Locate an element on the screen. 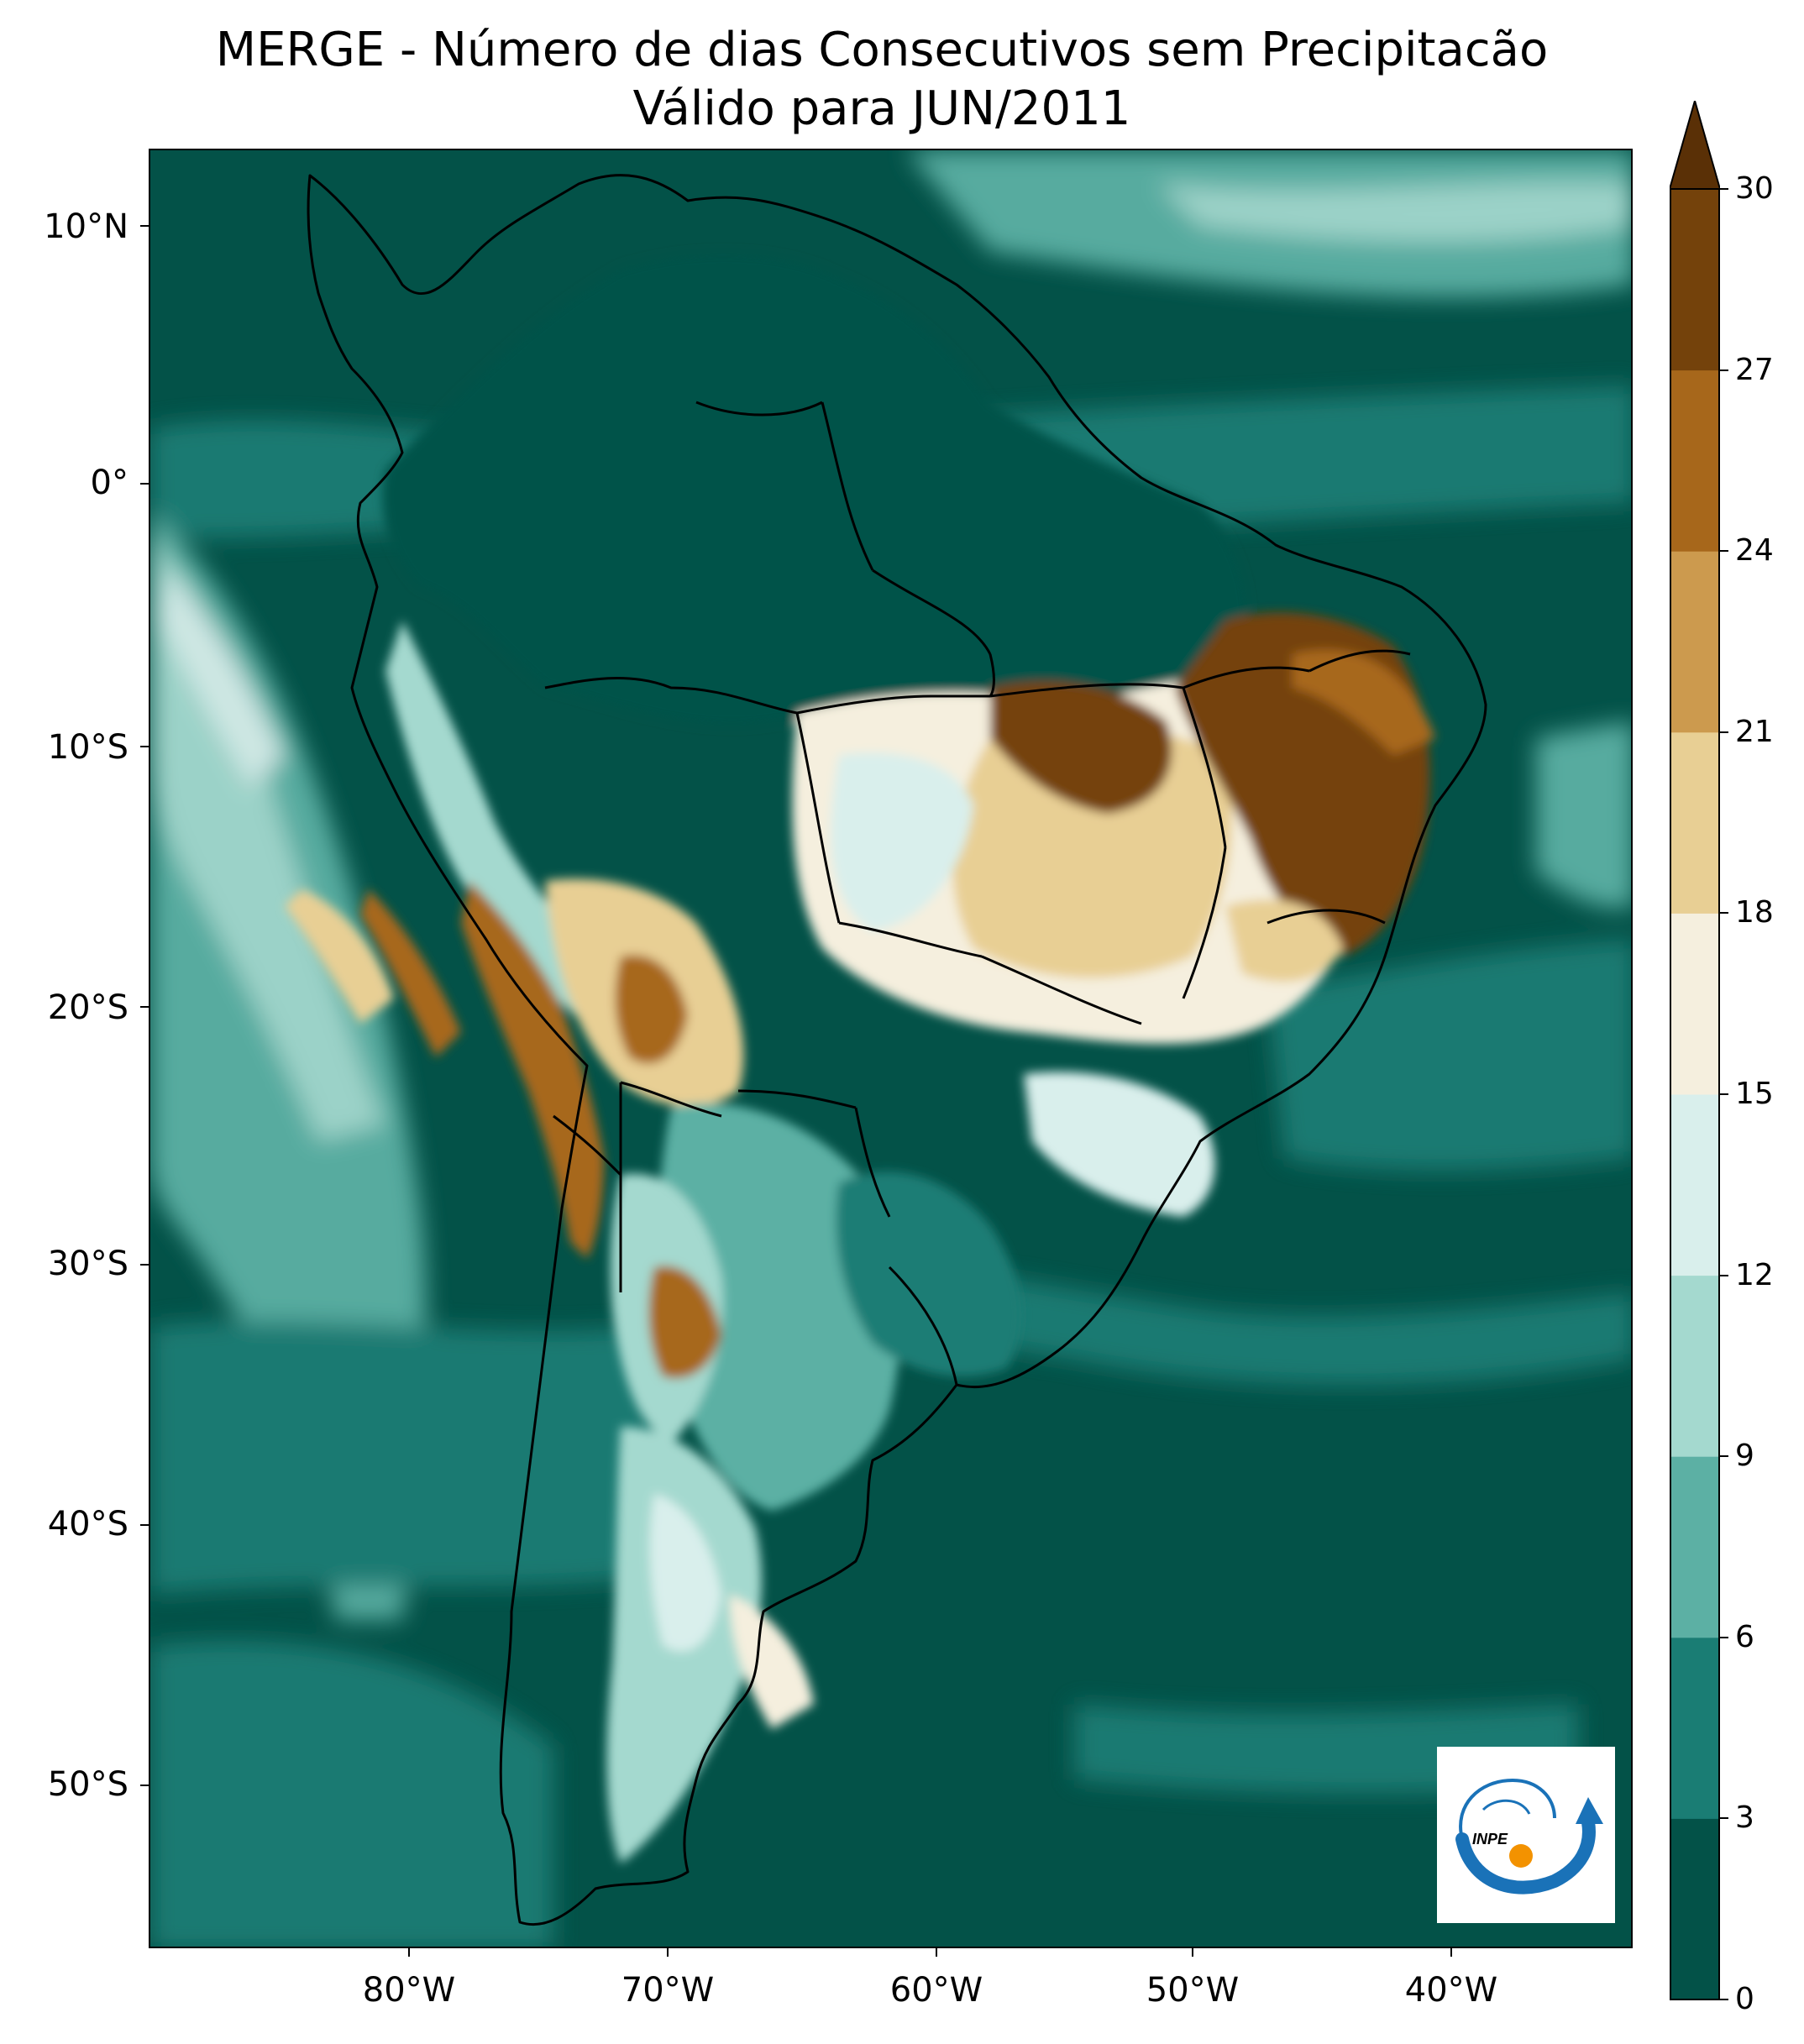  lon-label-50w: 50°W is located at coordinates (1193, 1990).